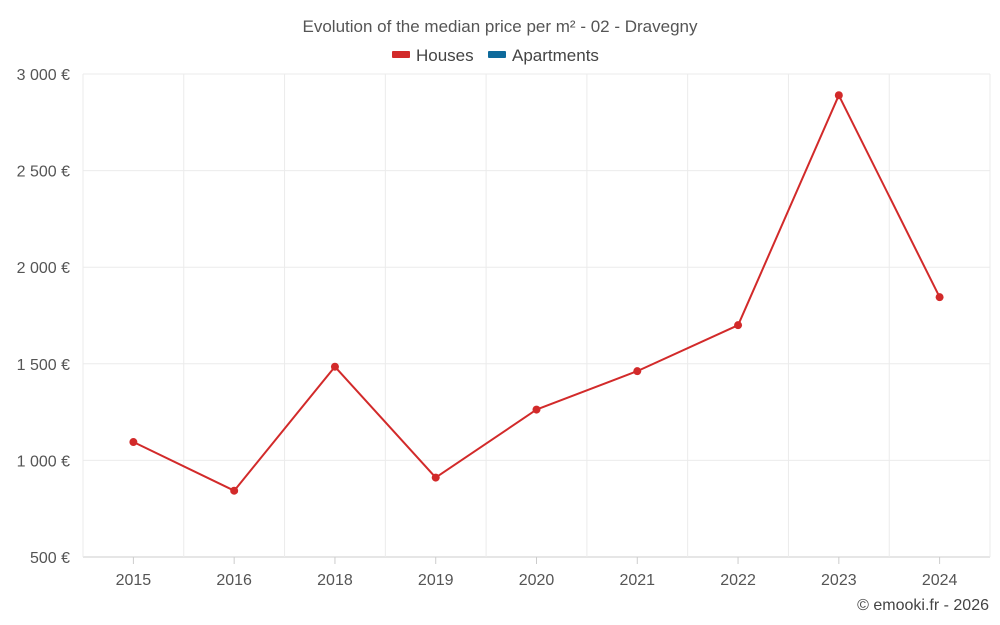 The width and height of the screenshot is (1000, 625). I want to click on legend-swatch-apartments, so click(497, 54).